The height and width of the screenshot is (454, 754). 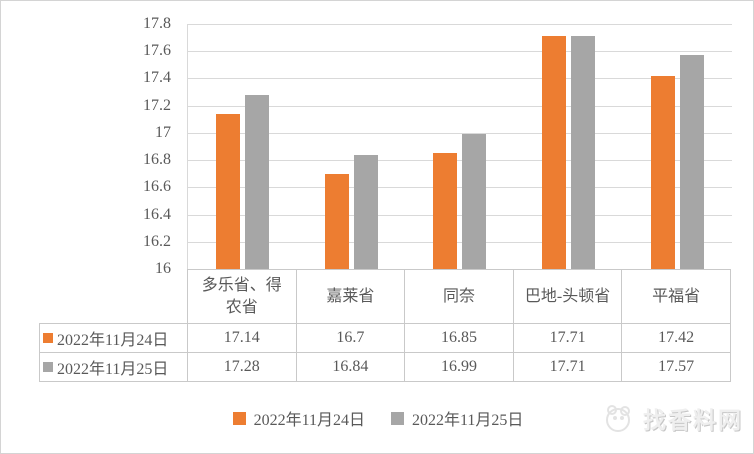 I want to click on y-axis-tick-label: 16.8, so click(x=157, y=160).